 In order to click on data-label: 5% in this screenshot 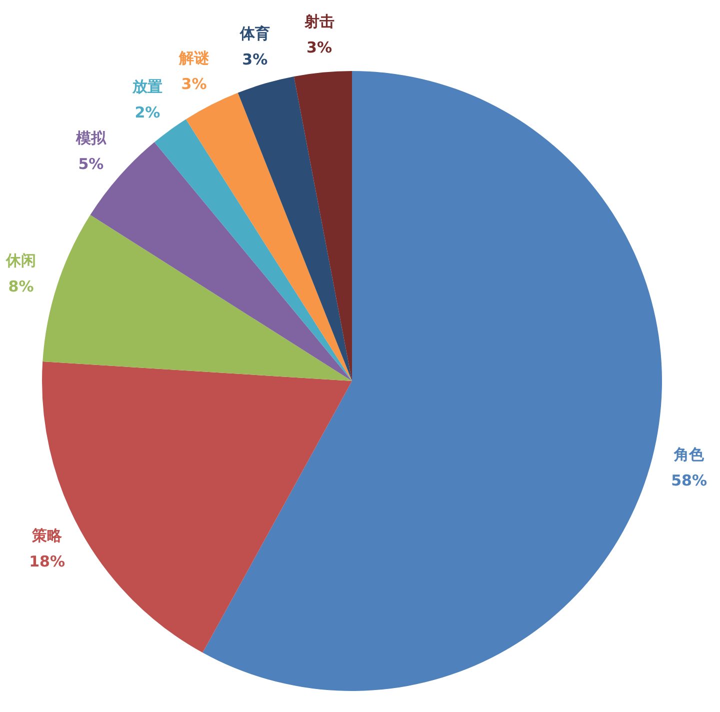, I will do `click(91, 163)`.